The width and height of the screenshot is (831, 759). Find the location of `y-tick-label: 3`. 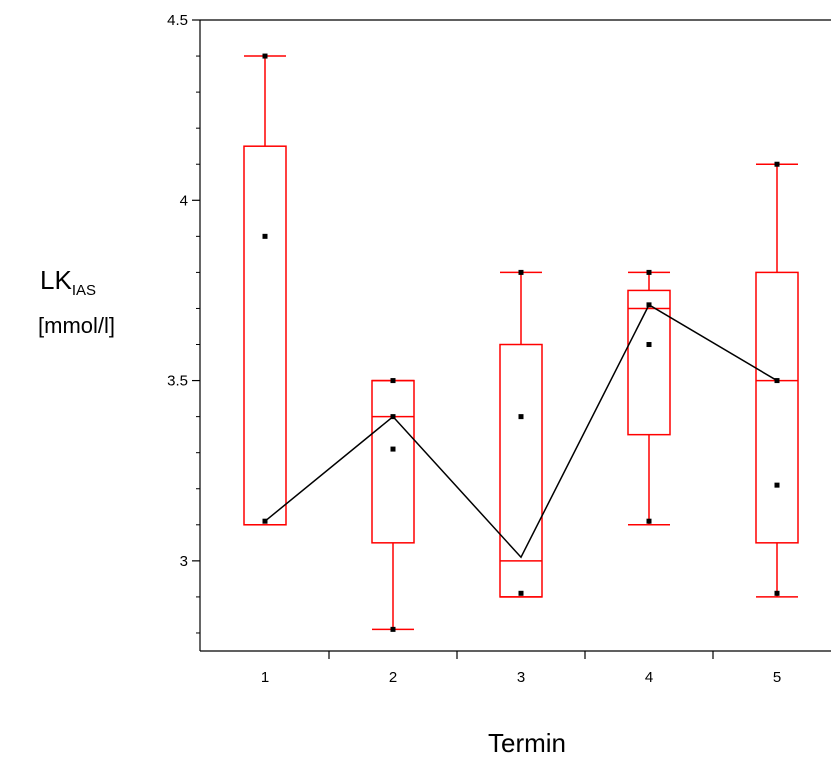

y-tick-label: 3 is located at coordinates (184, 561).